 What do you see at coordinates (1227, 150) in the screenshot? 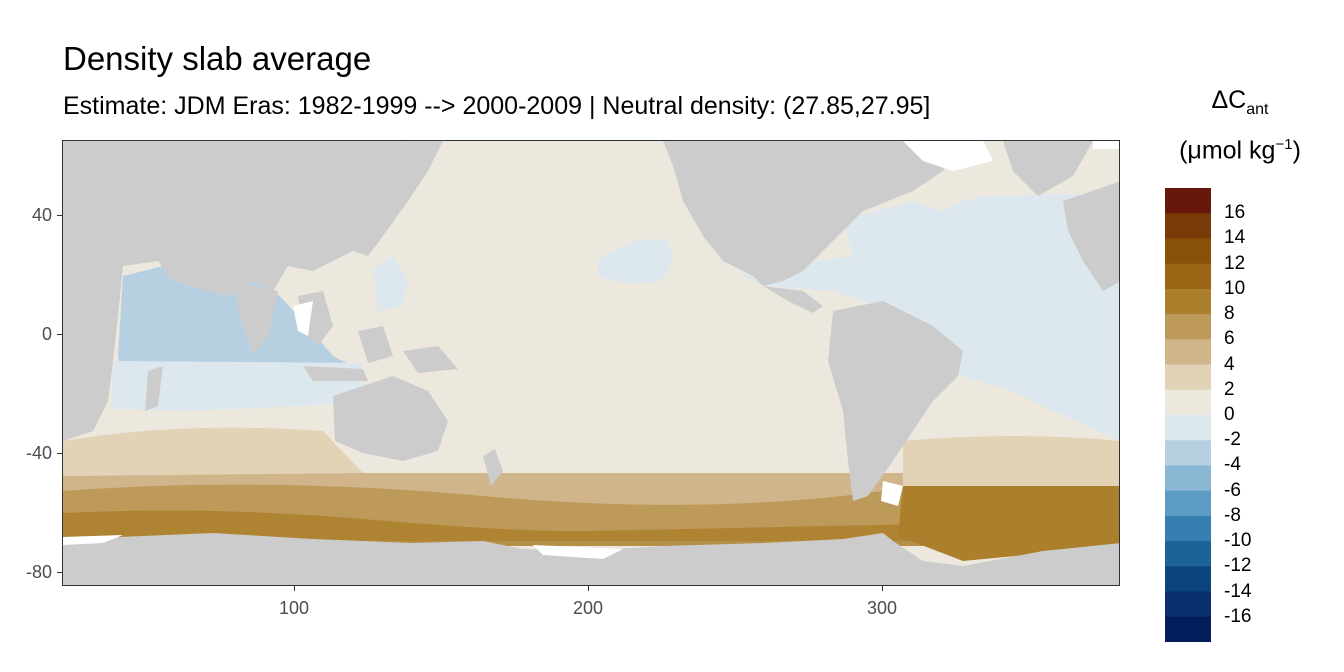
I see `legend-unit-open: (μmol kg` at bounding box center [1227, 150].